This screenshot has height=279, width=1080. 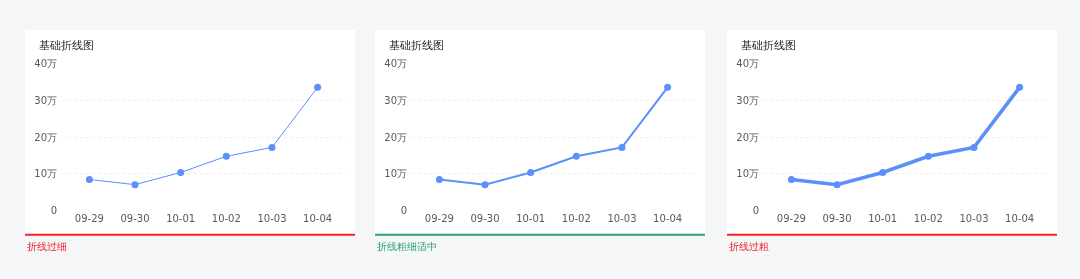 I want to click on text: 折线粗细适中, so click(x=407, y=246).